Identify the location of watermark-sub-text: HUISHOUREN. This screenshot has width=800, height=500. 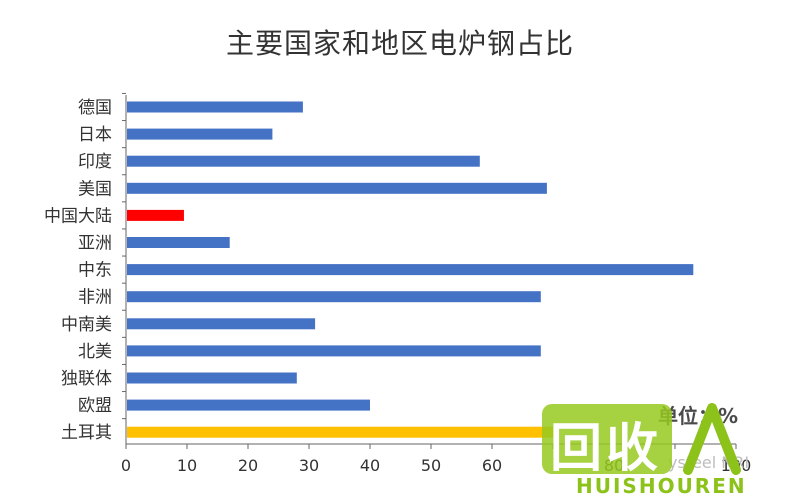
(661, 486).